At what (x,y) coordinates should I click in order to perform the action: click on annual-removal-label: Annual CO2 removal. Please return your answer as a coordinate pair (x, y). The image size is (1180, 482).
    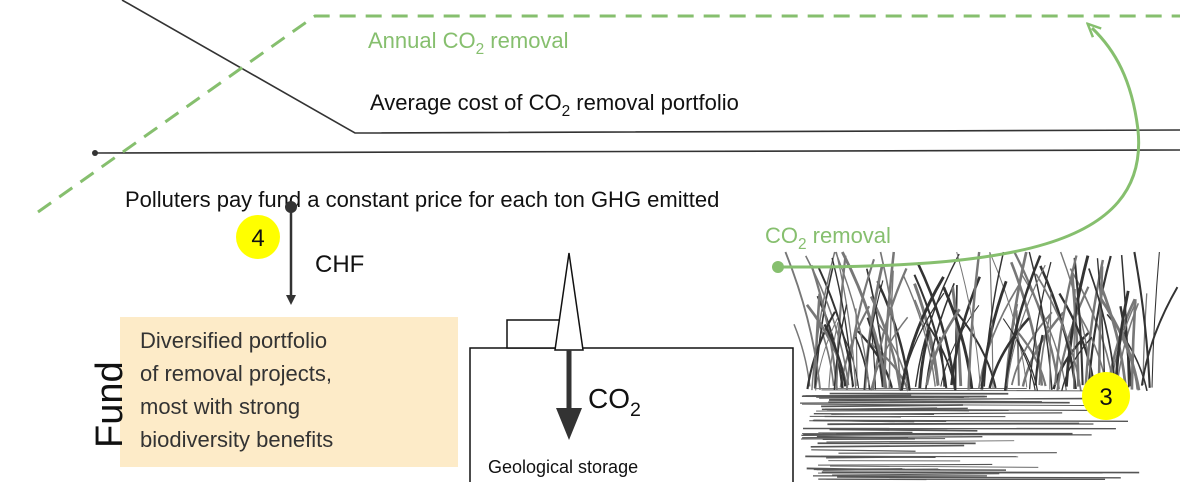
    Looking at the image, I should click on (468, 43).